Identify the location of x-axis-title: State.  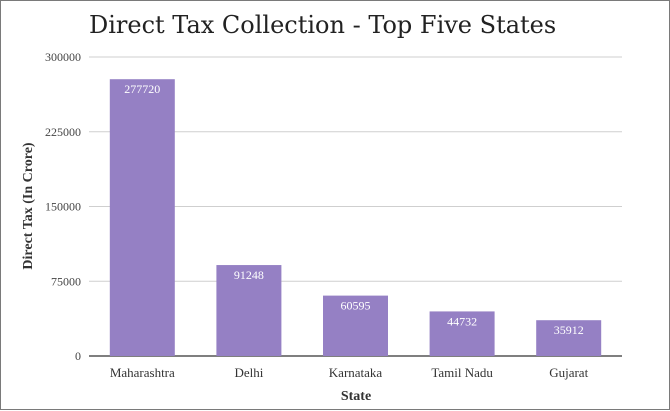
(356, 396).